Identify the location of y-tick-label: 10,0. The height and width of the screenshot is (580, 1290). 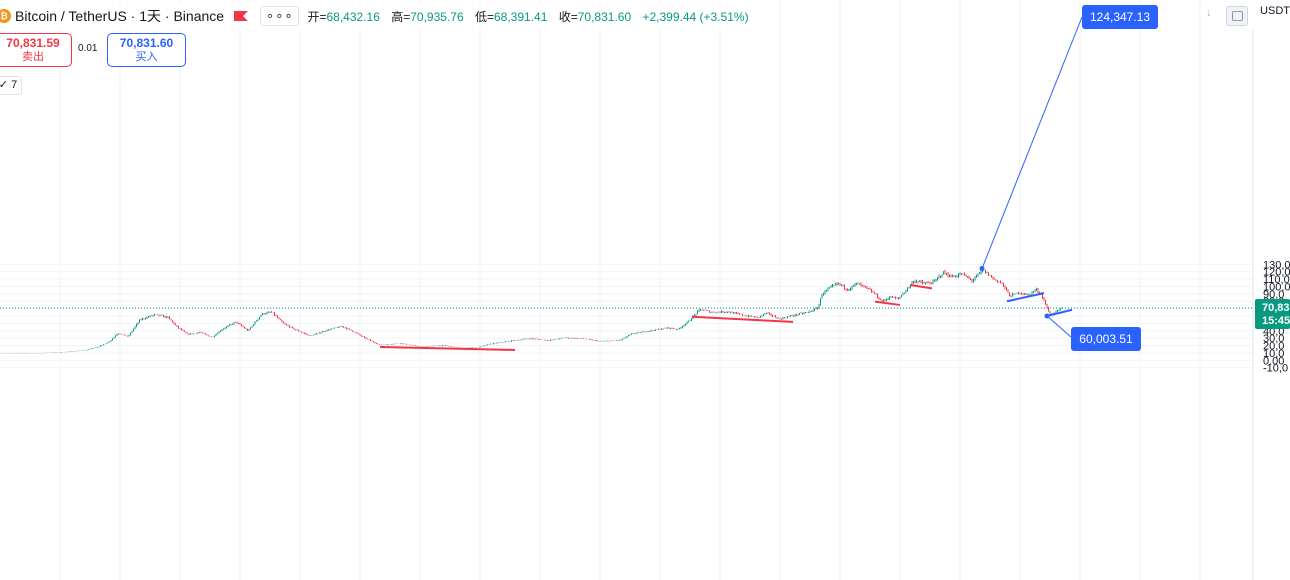
(1273, 354).